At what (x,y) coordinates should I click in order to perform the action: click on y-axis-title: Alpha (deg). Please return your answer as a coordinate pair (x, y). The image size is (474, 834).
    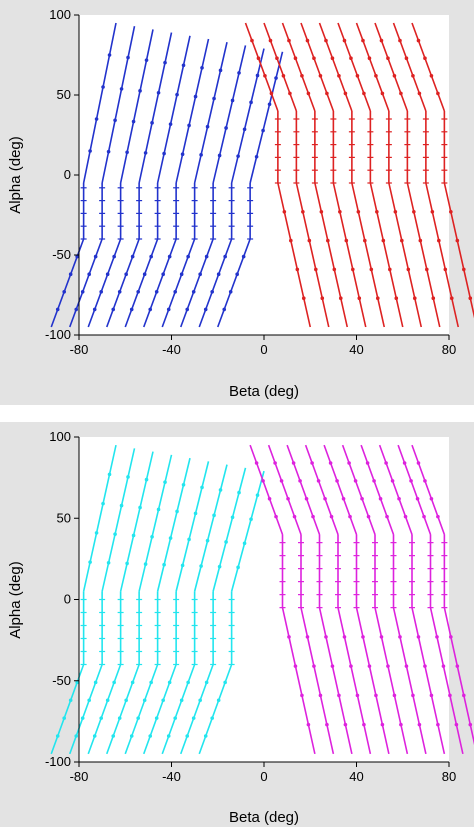
    Looking at the image, I should click on (15, 175).